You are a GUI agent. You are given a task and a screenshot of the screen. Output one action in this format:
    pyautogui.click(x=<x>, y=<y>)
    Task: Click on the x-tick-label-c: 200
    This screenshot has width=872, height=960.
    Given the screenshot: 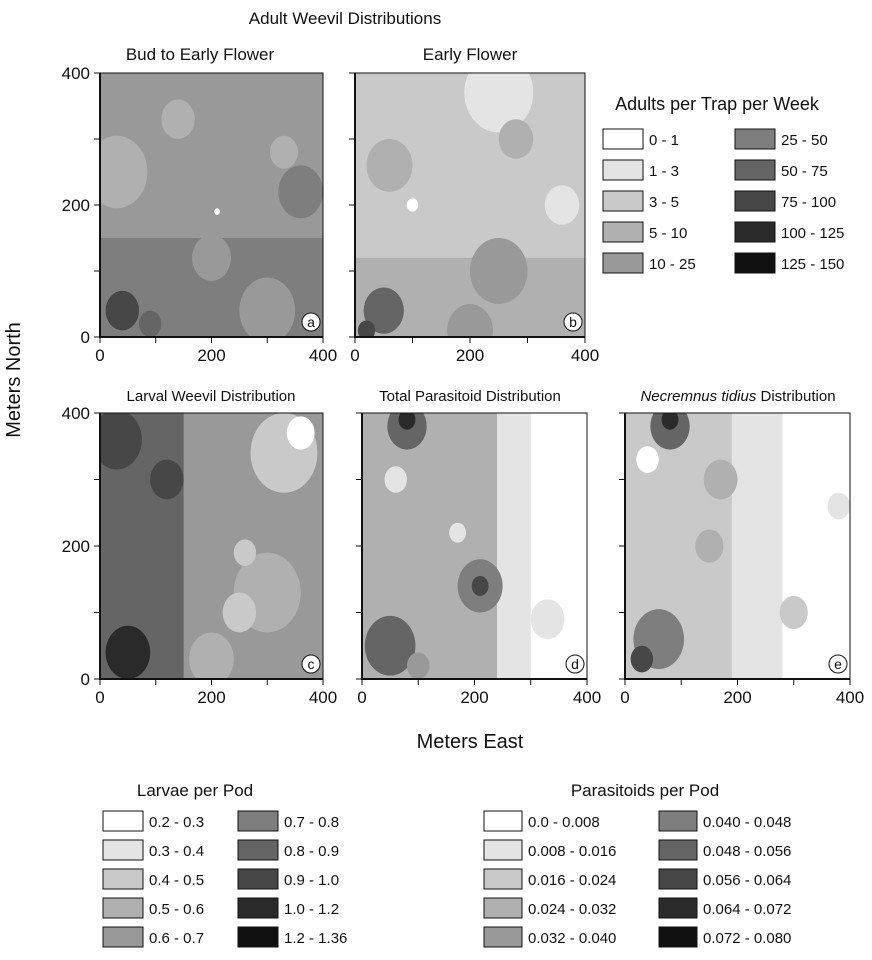 What is the action you would take?
    pyautogui.click(x=211, y=697)
    